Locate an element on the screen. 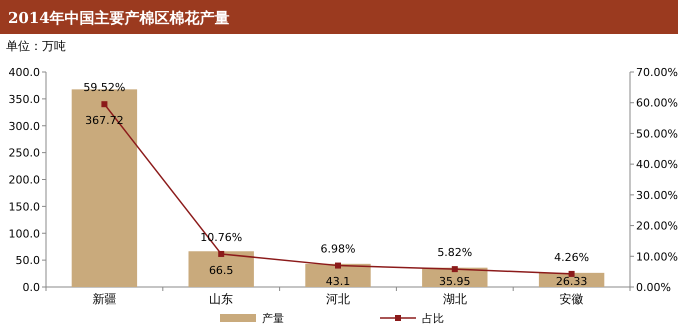 This screenshot has width=678, height=330. data-label: 6.98% is located at coordinates (338, 249).